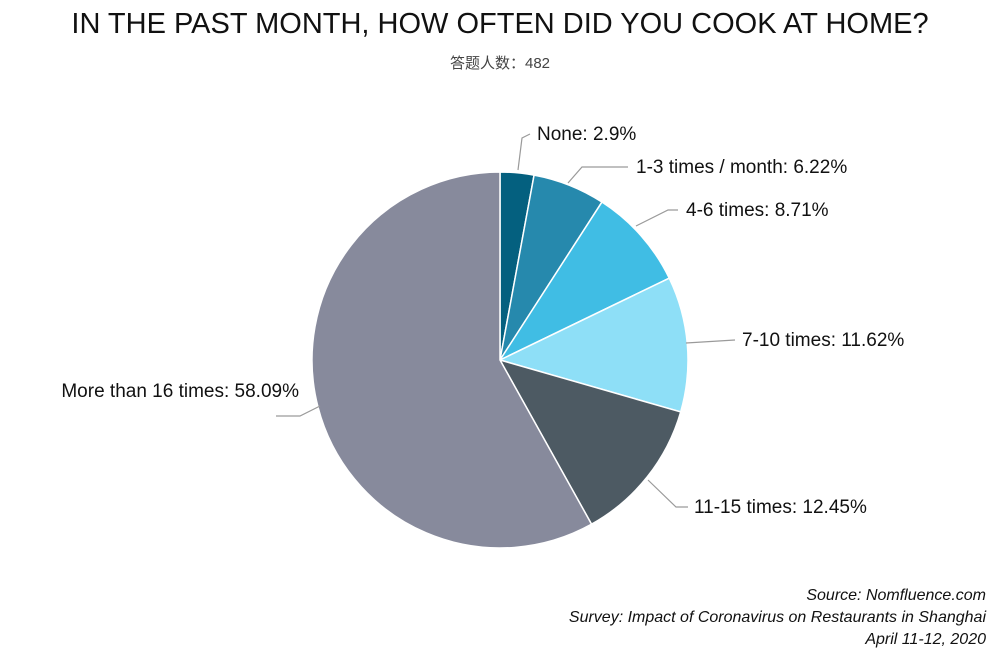 This screenshot has width=1000, height=667. Describe the element at coordinates (586, 134) in the screenshot. I see `slice-label-0: None: 2.9%` at that location.